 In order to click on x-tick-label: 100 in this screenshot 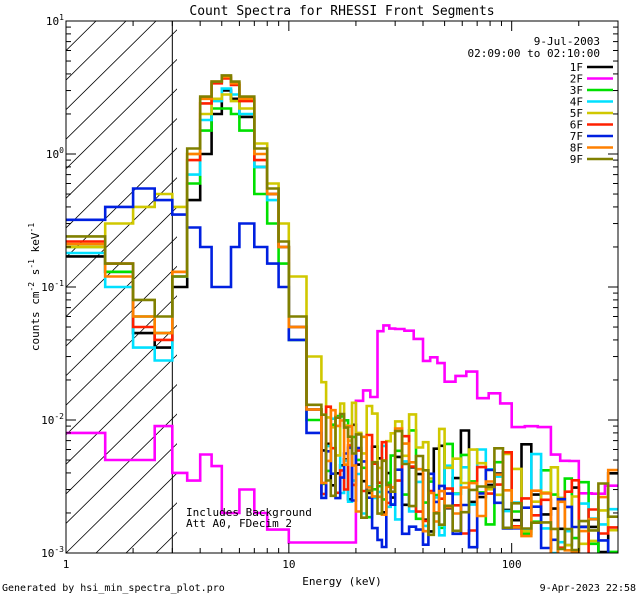, I will do `click(512, 564)`.